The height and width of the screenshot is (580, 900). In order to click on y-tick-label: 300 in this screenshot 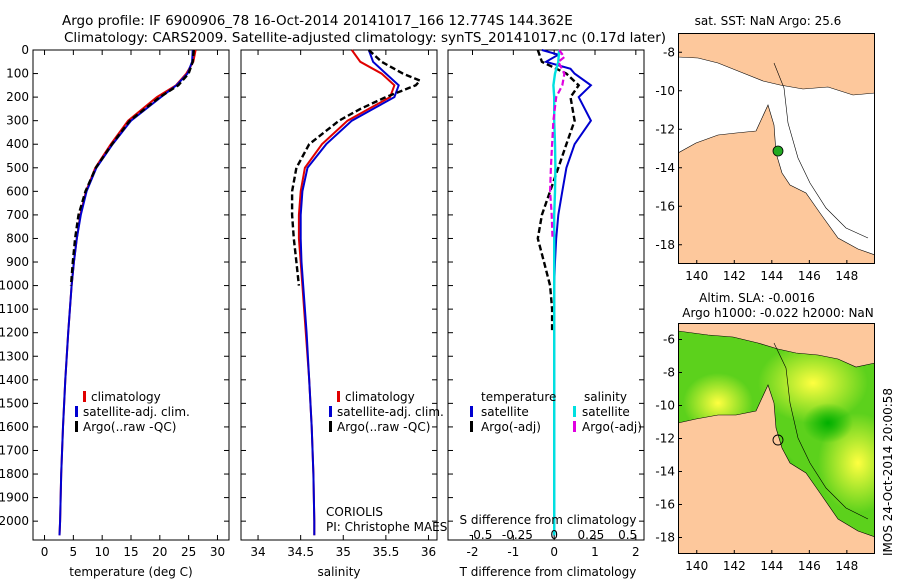, I will do `click(17, 121)`.